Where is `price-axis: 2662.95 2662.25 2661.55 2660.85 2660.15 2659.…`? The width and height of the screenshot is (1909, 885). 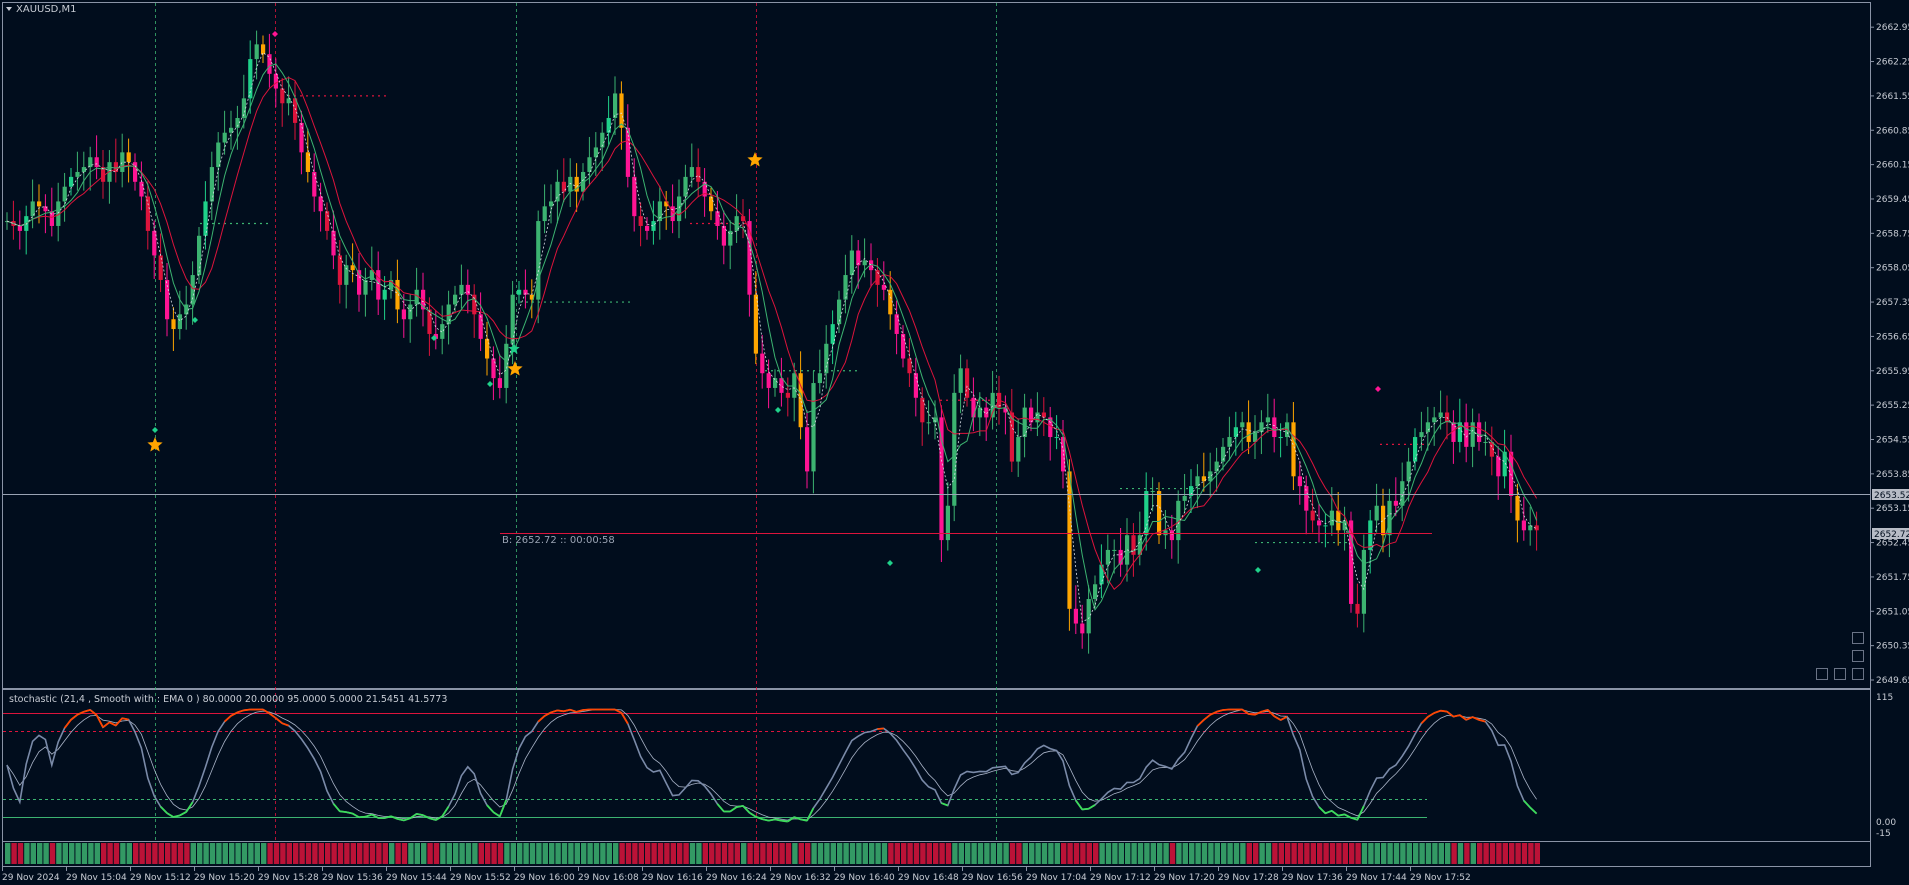
price-axis: 2662.95 2662.25 2661.55 2660.85 2660.15 2659.… is located at coordinates (1889, 354).